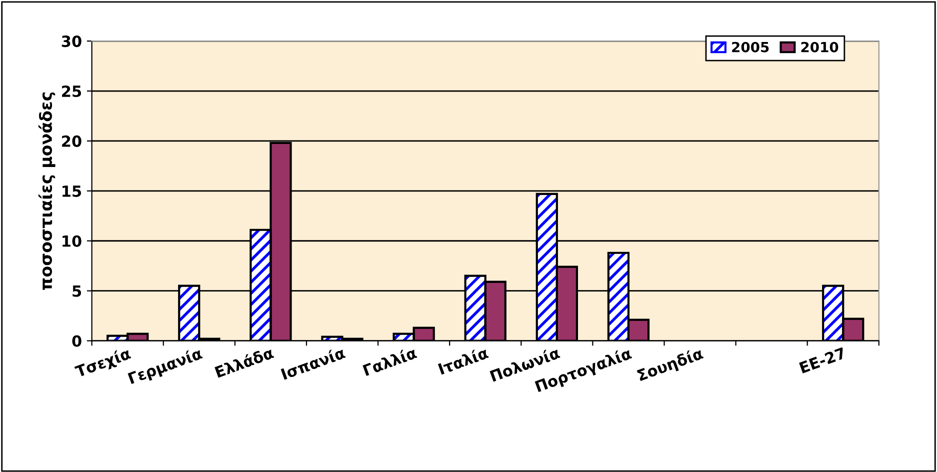 This screenshot has width=937, height=472. I want to click on y-tick-label: 30, so click(72, 42).